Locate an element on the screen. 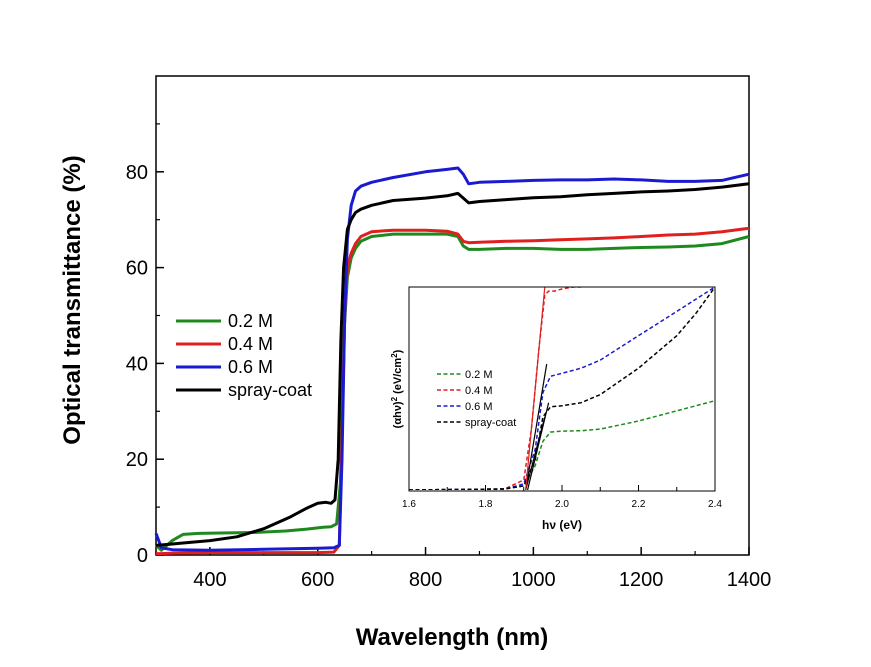  inset-series-group is located at coordinates (562, 388).